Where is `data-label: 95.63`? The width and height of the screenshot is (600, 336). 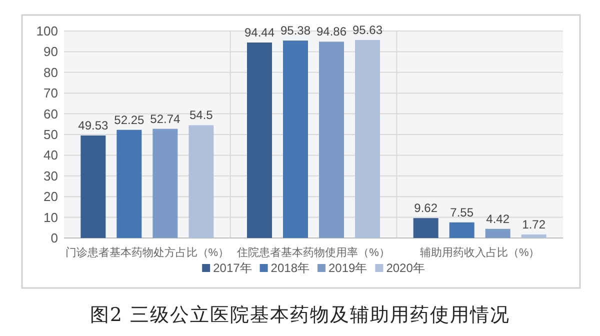 data-label: 95.63 is located at coordinates (367, 30).